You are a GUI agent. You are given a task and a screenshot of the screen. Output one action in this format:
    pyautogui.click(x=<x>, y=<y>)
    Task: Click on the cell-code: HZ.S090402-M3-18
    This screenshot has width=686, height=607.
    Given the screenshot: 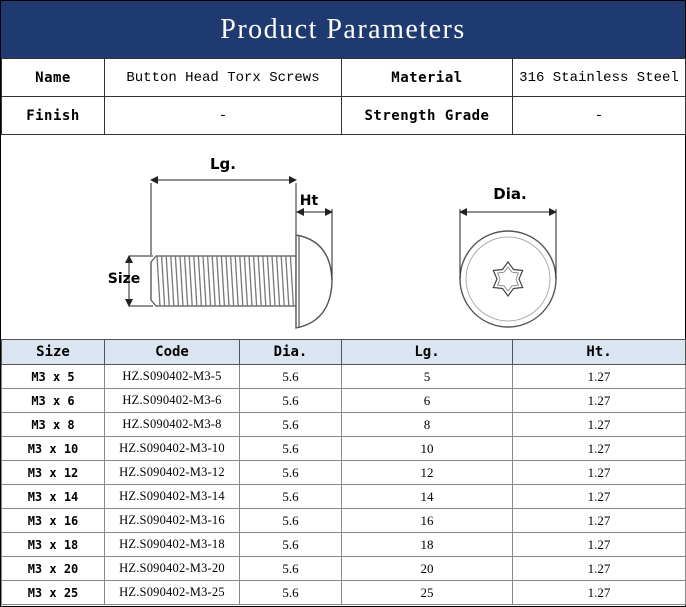 What is the action you would take?
    pyautogui.click(x=172, y=544)
    